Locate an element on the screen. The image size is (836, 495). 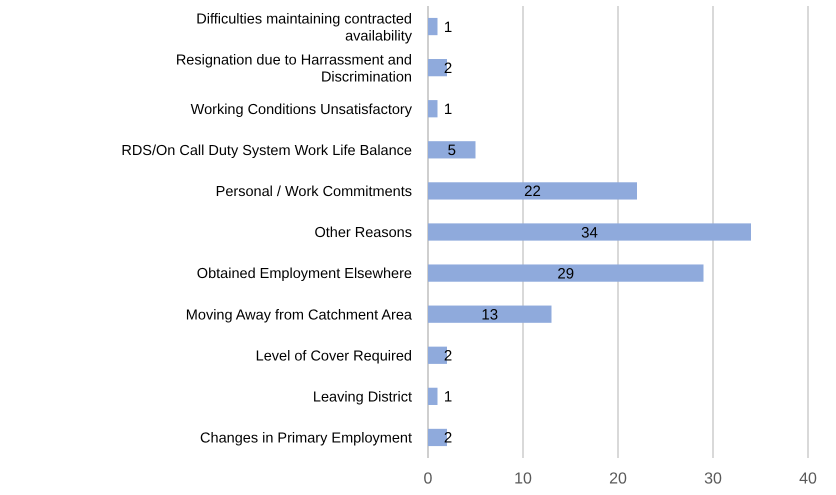
y-tick-label: Personal / Work Commitments is located at coordinates (314, 192).